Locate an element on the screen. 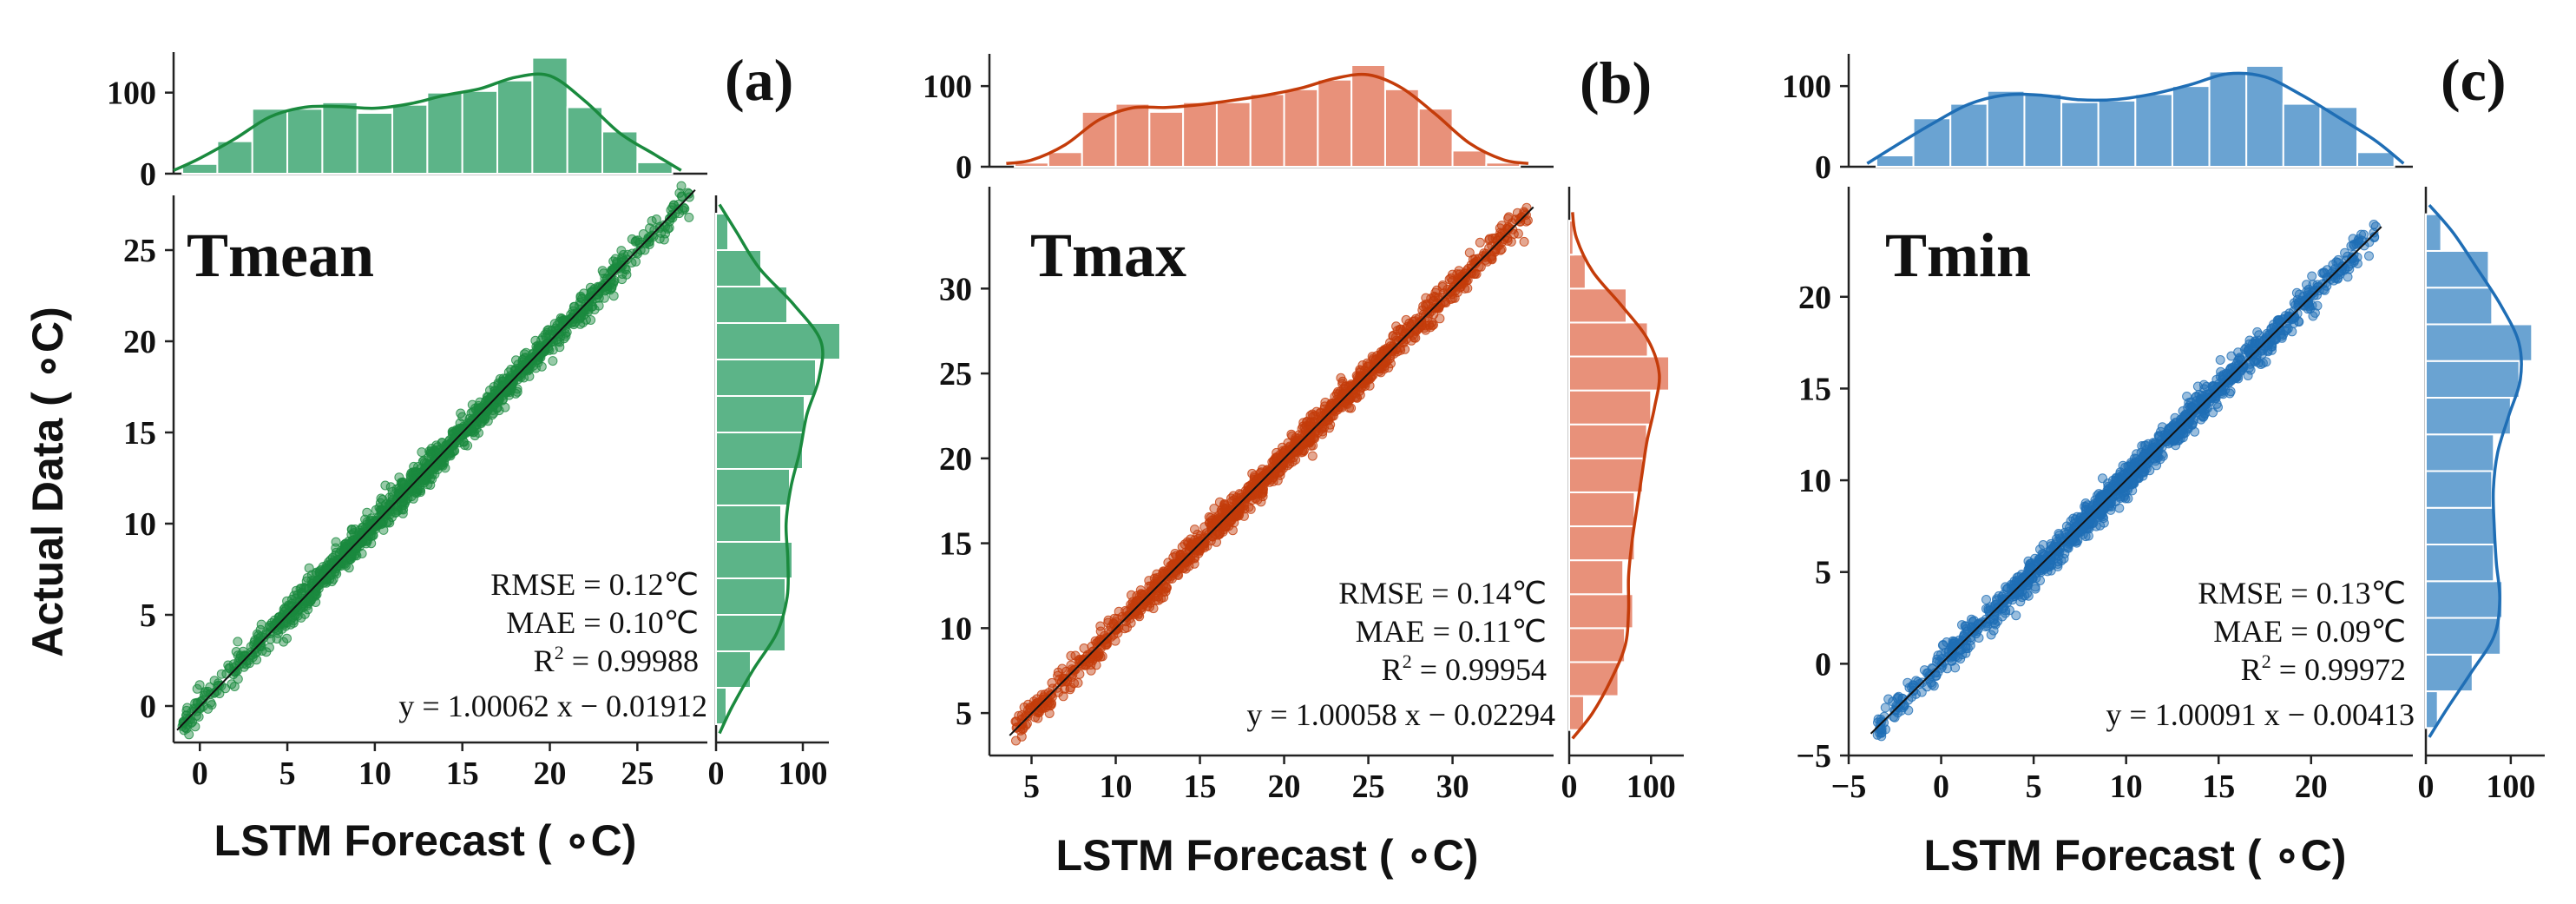 Image resolution: width=2576 pixels, height=904 pixels. x-axis-label-b: LSTM Forecast ( ∘C) is located at coordinates (1267, 855).